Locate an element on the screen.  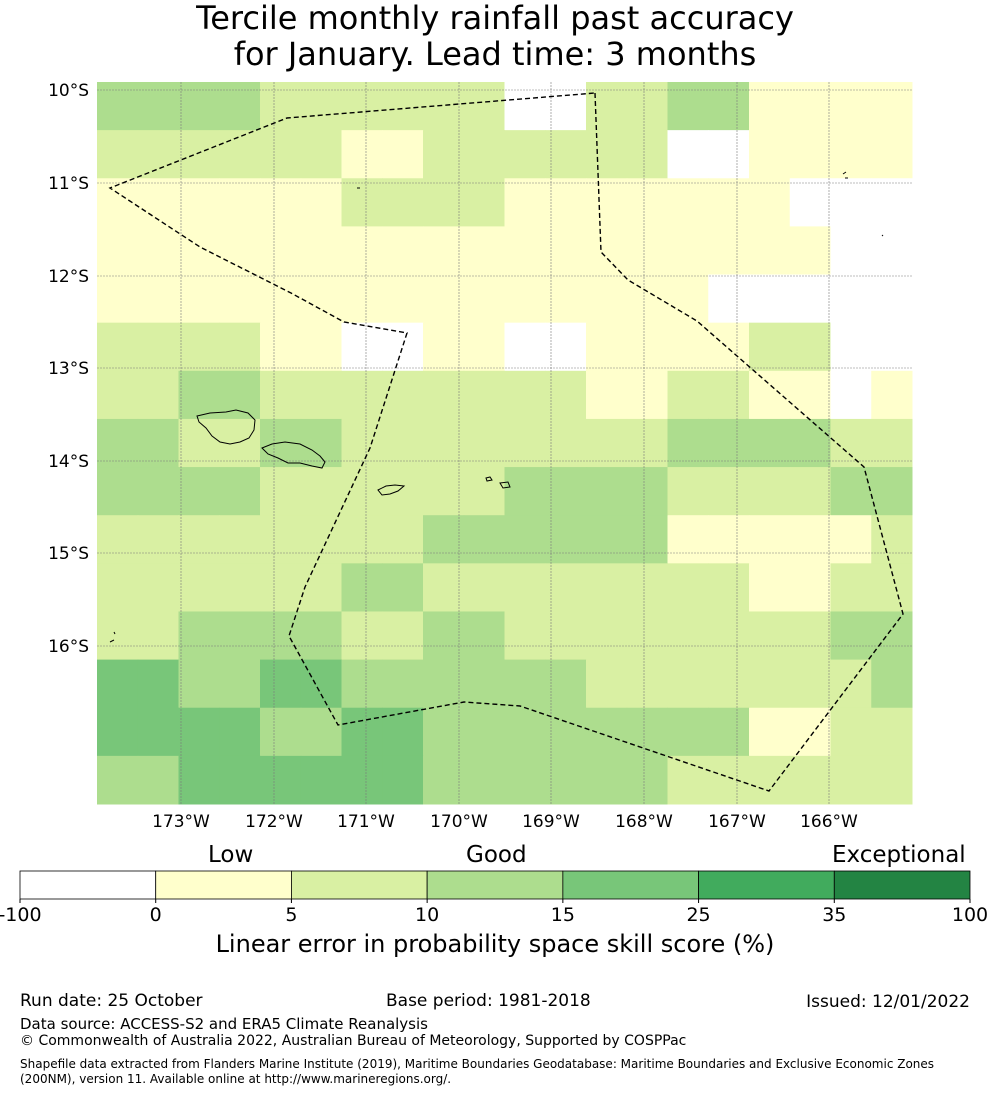
island-upolu is located at coordinates (293, 455).